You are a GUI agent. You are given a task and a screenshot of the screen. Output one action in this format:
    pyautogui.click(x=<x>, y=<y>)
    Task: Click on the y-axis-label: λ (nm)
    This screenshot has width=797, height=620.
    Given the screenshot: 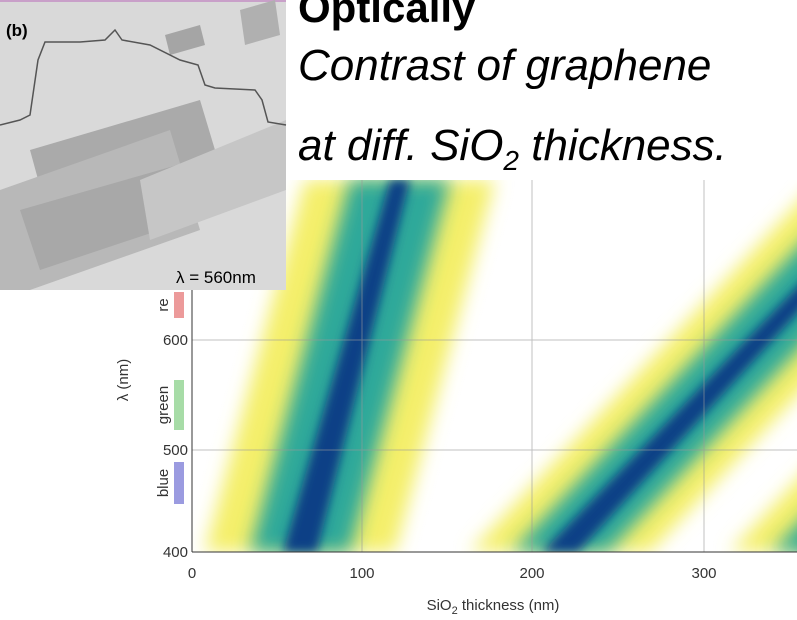 What is the action you would take?
    pyautogui.click(x=123, y=380)
    